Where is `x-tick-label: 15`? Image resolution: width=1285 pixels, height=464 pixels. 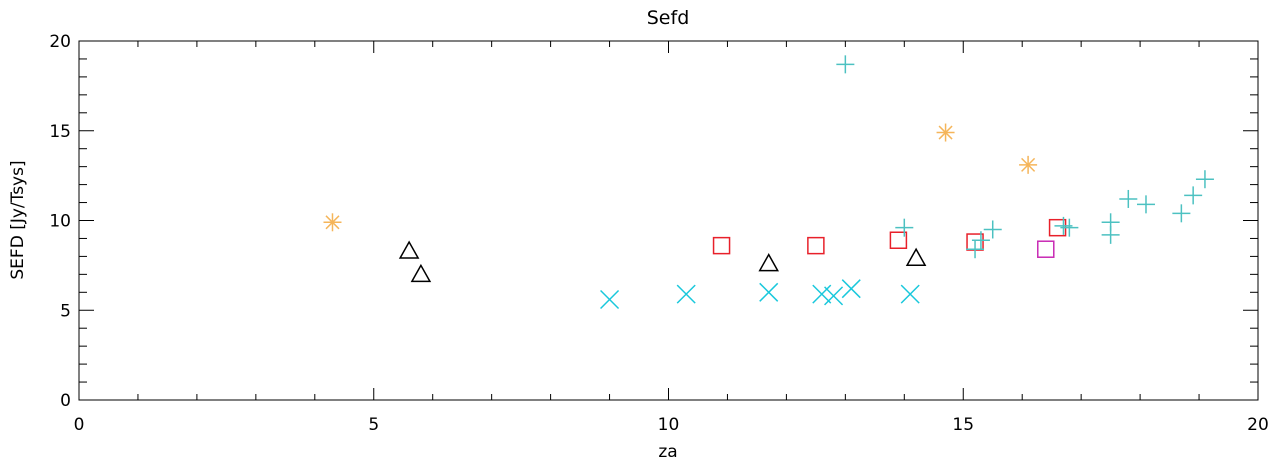 x-tick-label: 15 is located at coordinates (963, 425).